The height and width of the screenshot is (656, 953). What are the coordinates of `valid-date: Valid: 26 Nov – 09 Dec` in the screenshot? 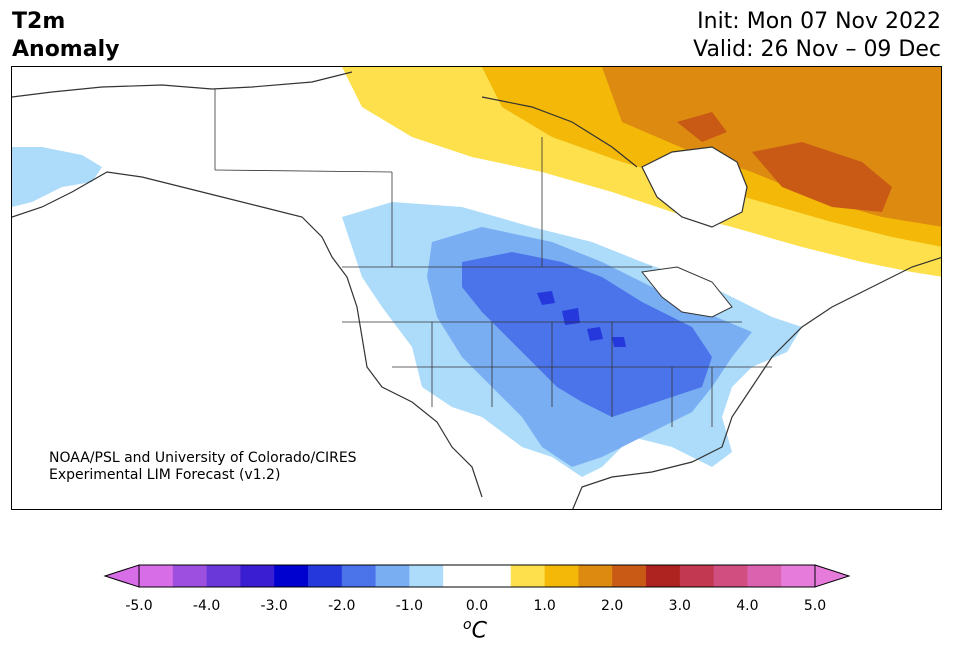 It's located at (817, 49).